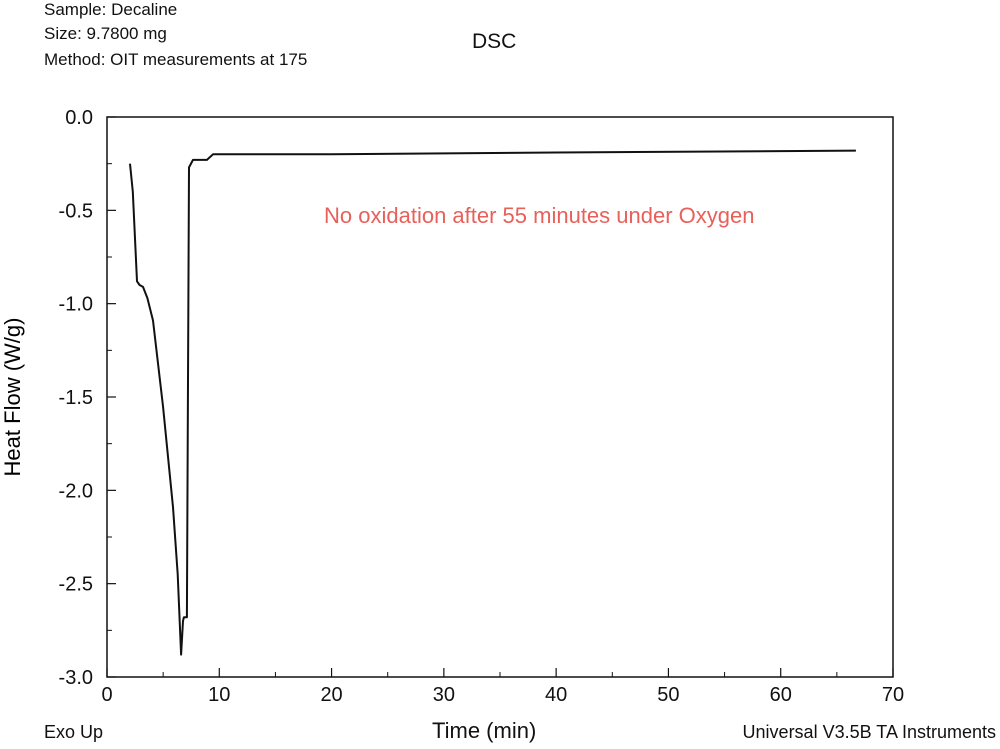 Image resolution: width=1000 pixels, height=749 pixels. What do you see at coordinates (111, 9) in the screenshot?
I see `sample-label: Sample: Decaline` at bounding box center [111, 9].